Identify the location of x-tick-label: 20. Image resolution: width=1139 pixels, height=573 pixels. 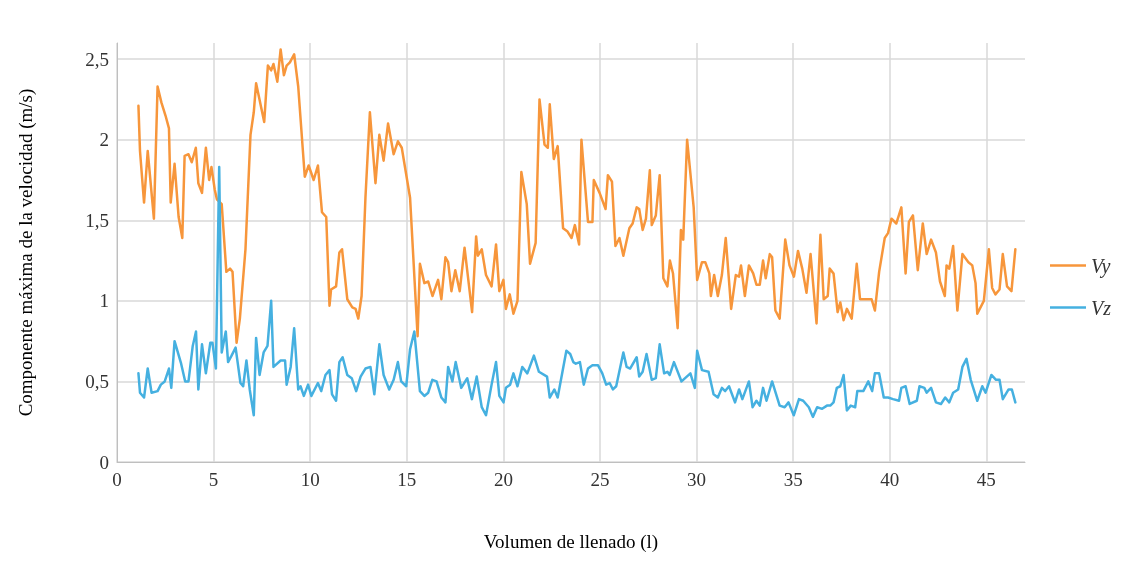
(503, 479).